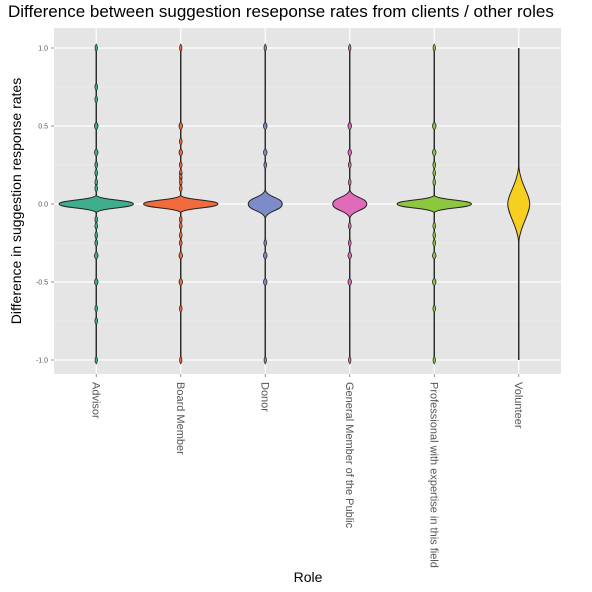 The width and height of the screenshot is (592, 592). I want to click on y-tick-label: 0.5, so click(43, 127).